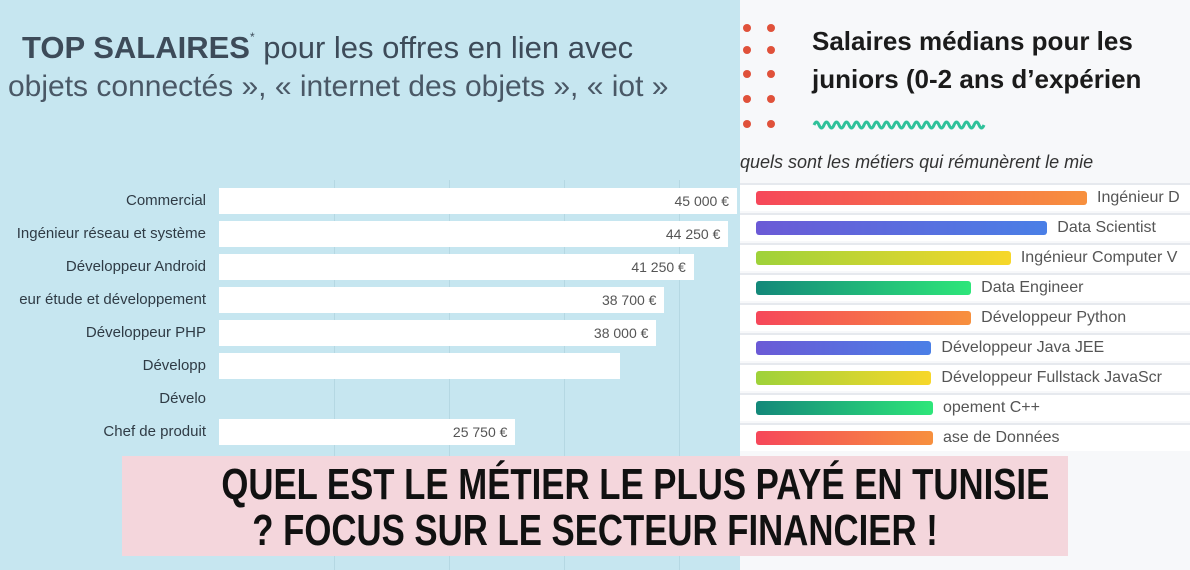 This screenshot has height=570, width=1190. I want to click on bar-value-label: 41 250 €, so click(658, 267).